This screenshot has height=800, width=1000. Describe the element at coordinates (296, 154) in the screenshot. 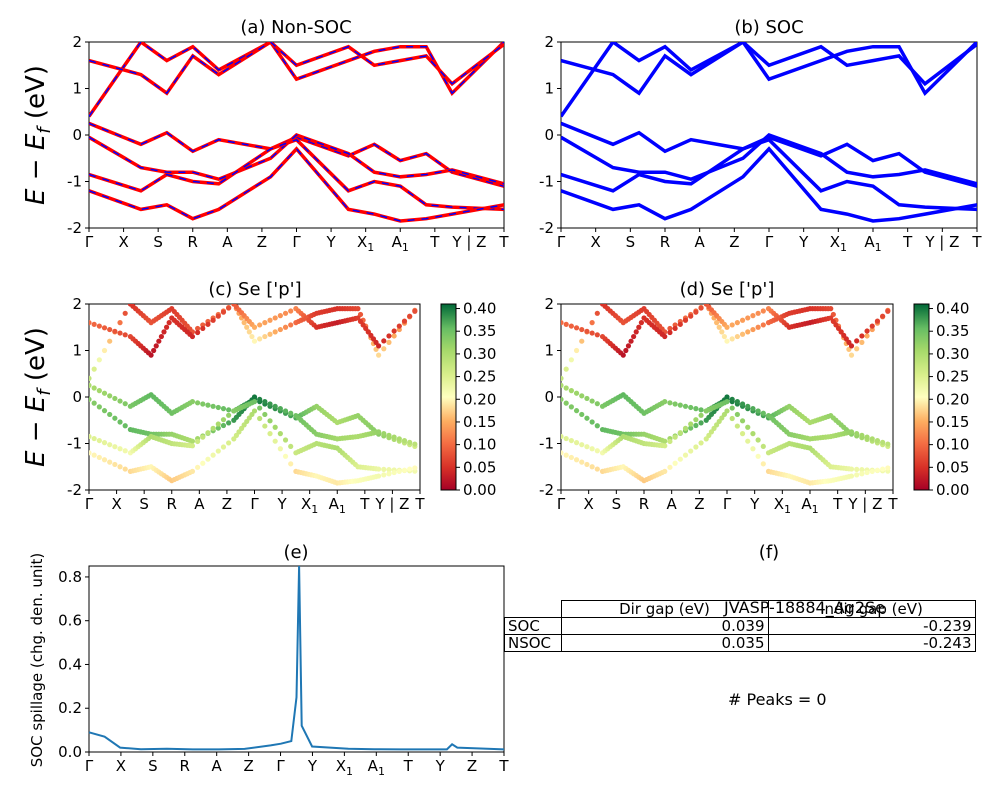

I see `band-line-blue` at that location.